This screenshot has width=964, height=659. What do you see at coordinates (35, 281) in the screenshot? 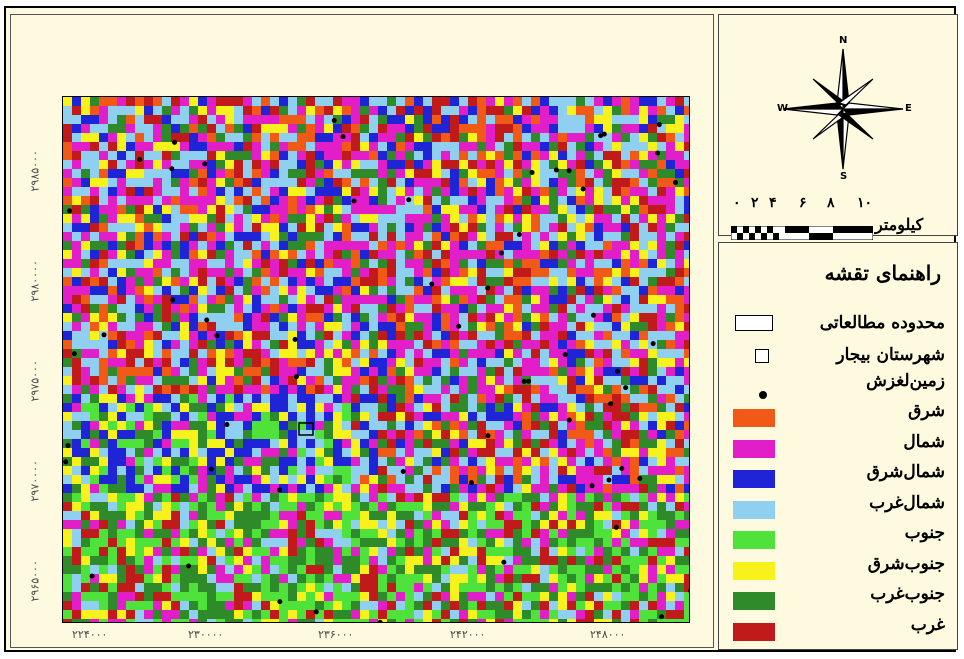
I see `y-tick-2: ۲۹۸۰۰۰۰` at bounding box center [35, 281].